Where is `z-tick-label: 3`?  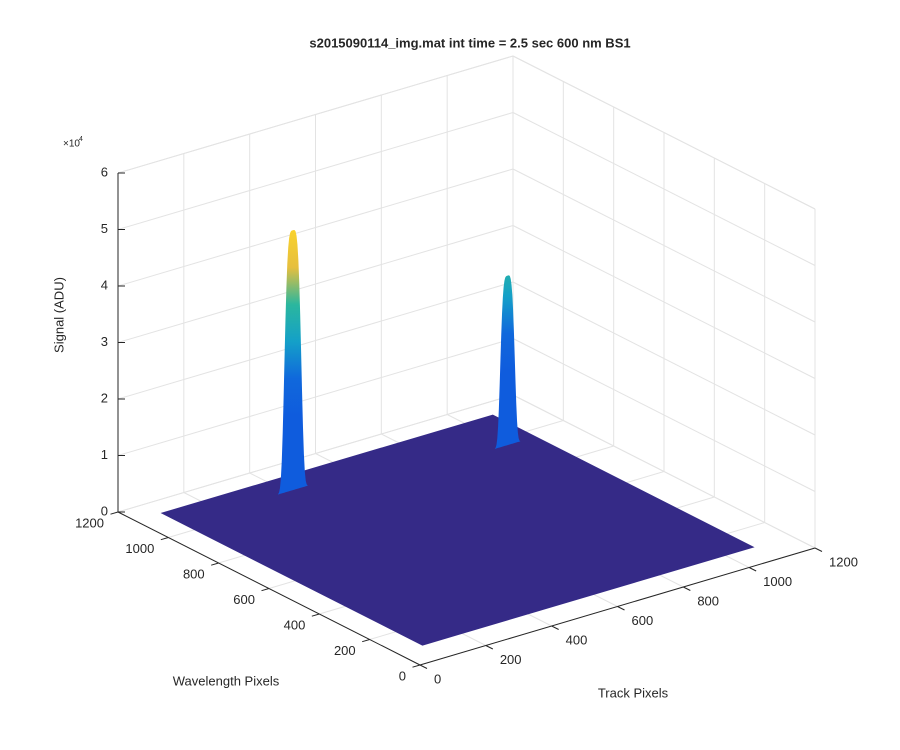 z-tick-label: 3 is located at coordinates (104, 341).